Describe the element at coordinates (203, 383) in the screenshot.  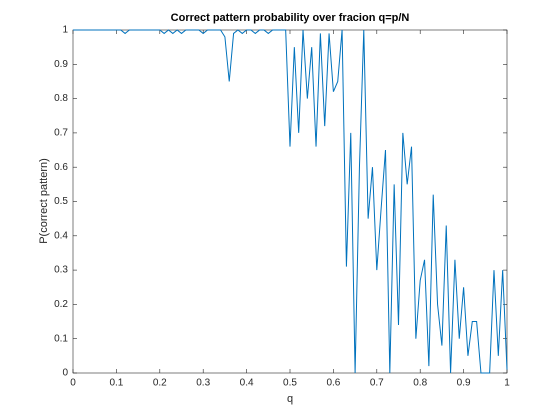
I see `x-tick-label: 0.3` at that location.